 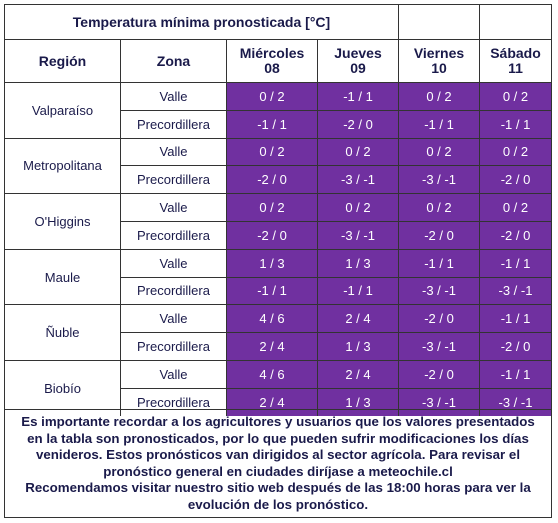 I want to click on region-cell: Metropolitana, so click(x=62, y=165).